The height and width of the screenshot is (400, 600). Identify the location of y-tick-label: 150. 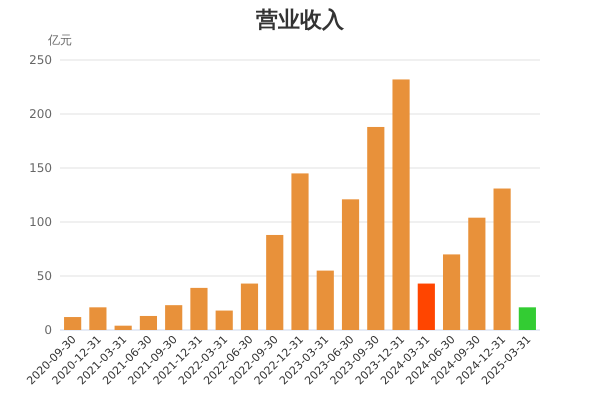
(40, 168).